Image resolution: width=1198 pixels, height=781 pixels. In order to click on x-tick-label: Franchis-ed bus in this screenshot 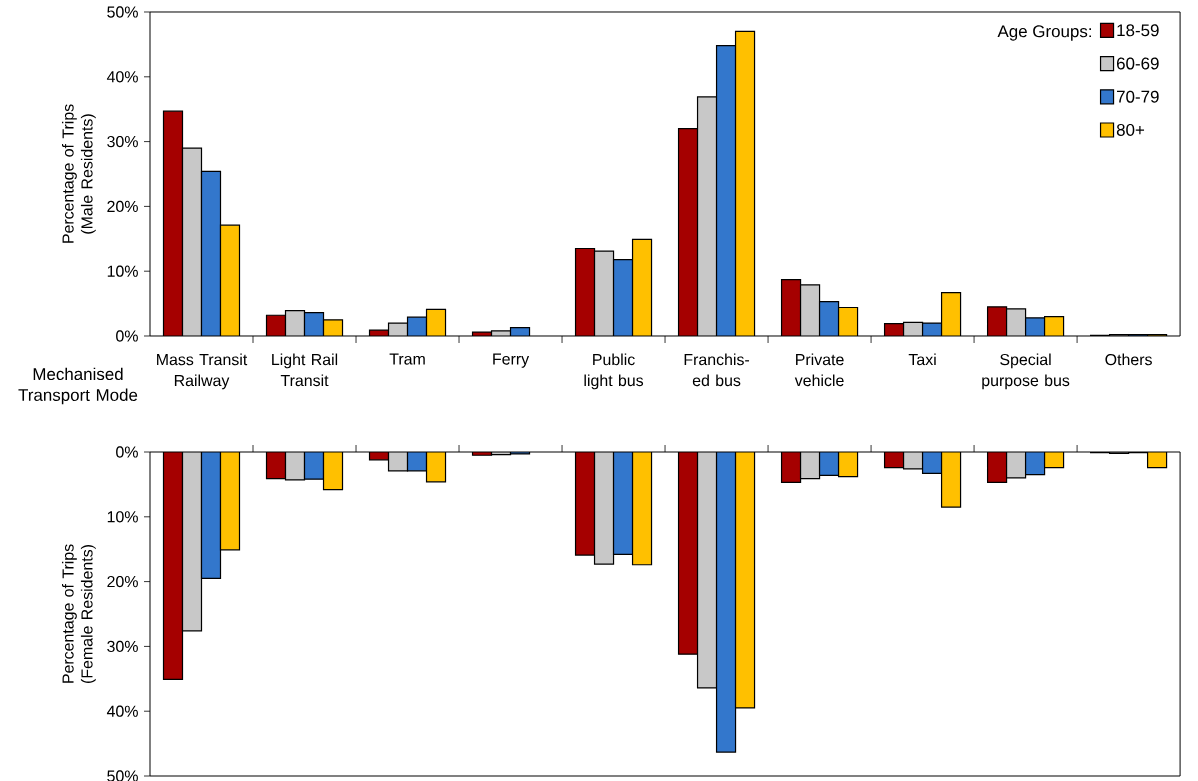, I will do `click(717, 370)`.